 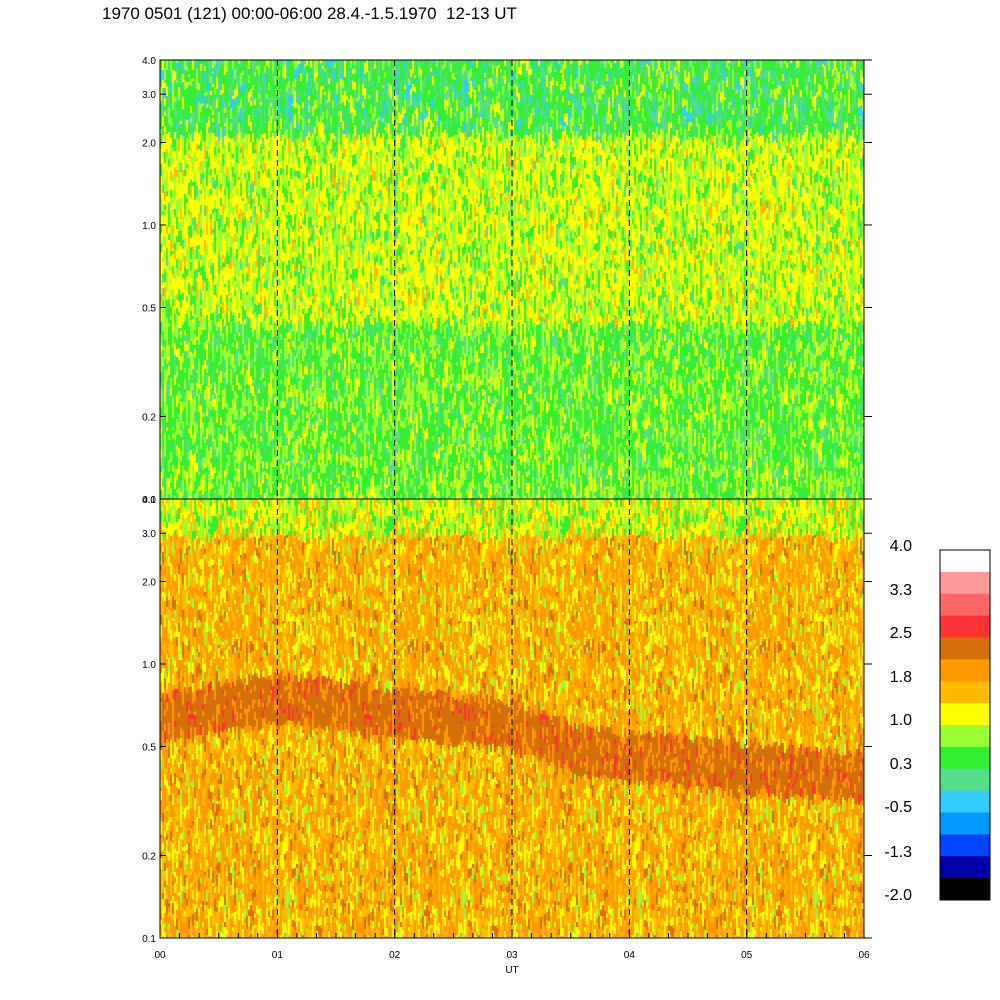 What do you see at coordinates (511, 970) in the screenshot?
I see `x-axis-label: UT` at bounding box center [511, 970].